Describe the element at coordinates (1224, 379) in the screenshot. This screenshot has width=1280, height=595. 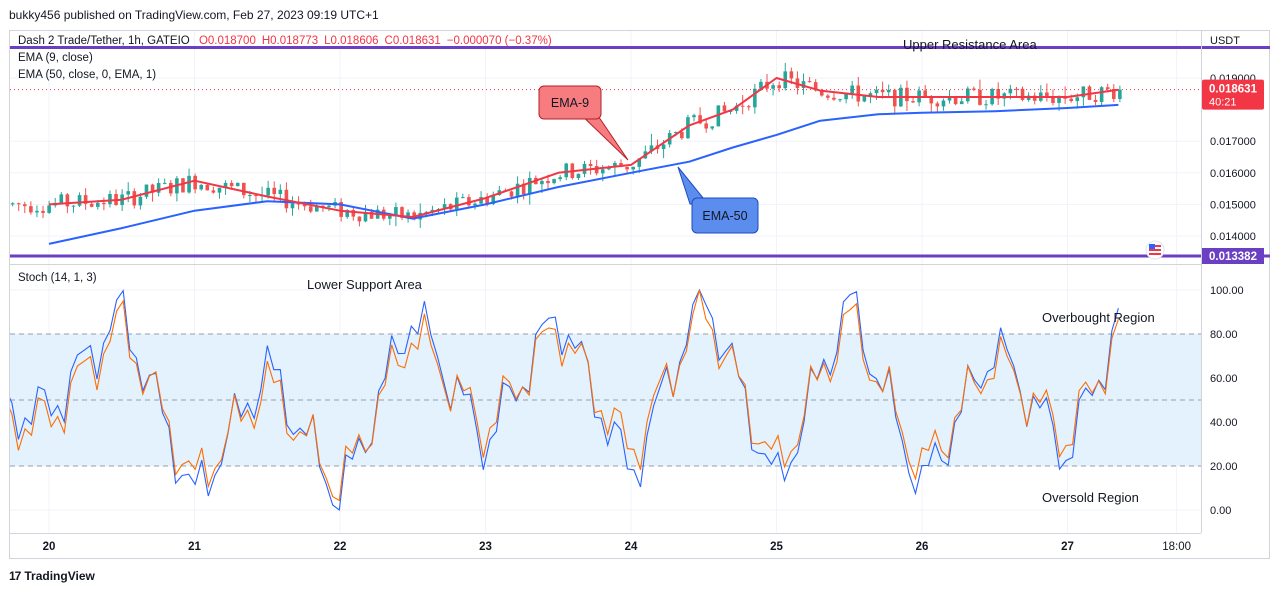
I see `stoch-axis-tick: 60.00` at that location.